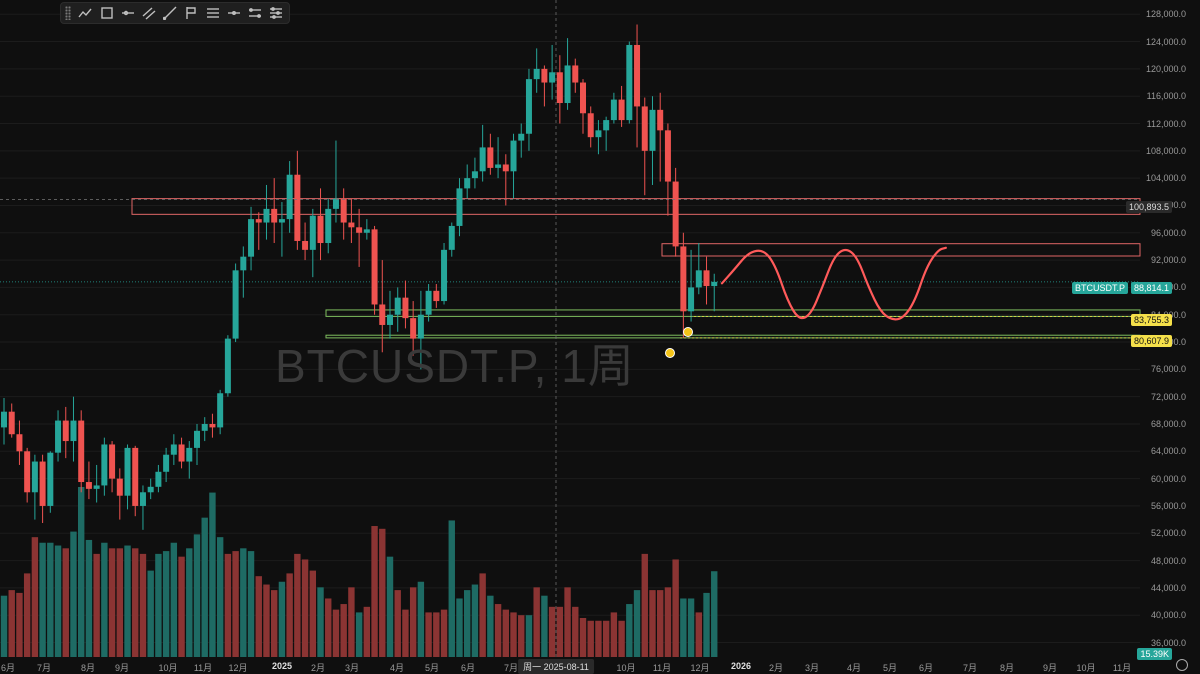  Describe the element at coordinates (168, 668) in the screenshot. I see `x-tick-label: 10月` at that location.